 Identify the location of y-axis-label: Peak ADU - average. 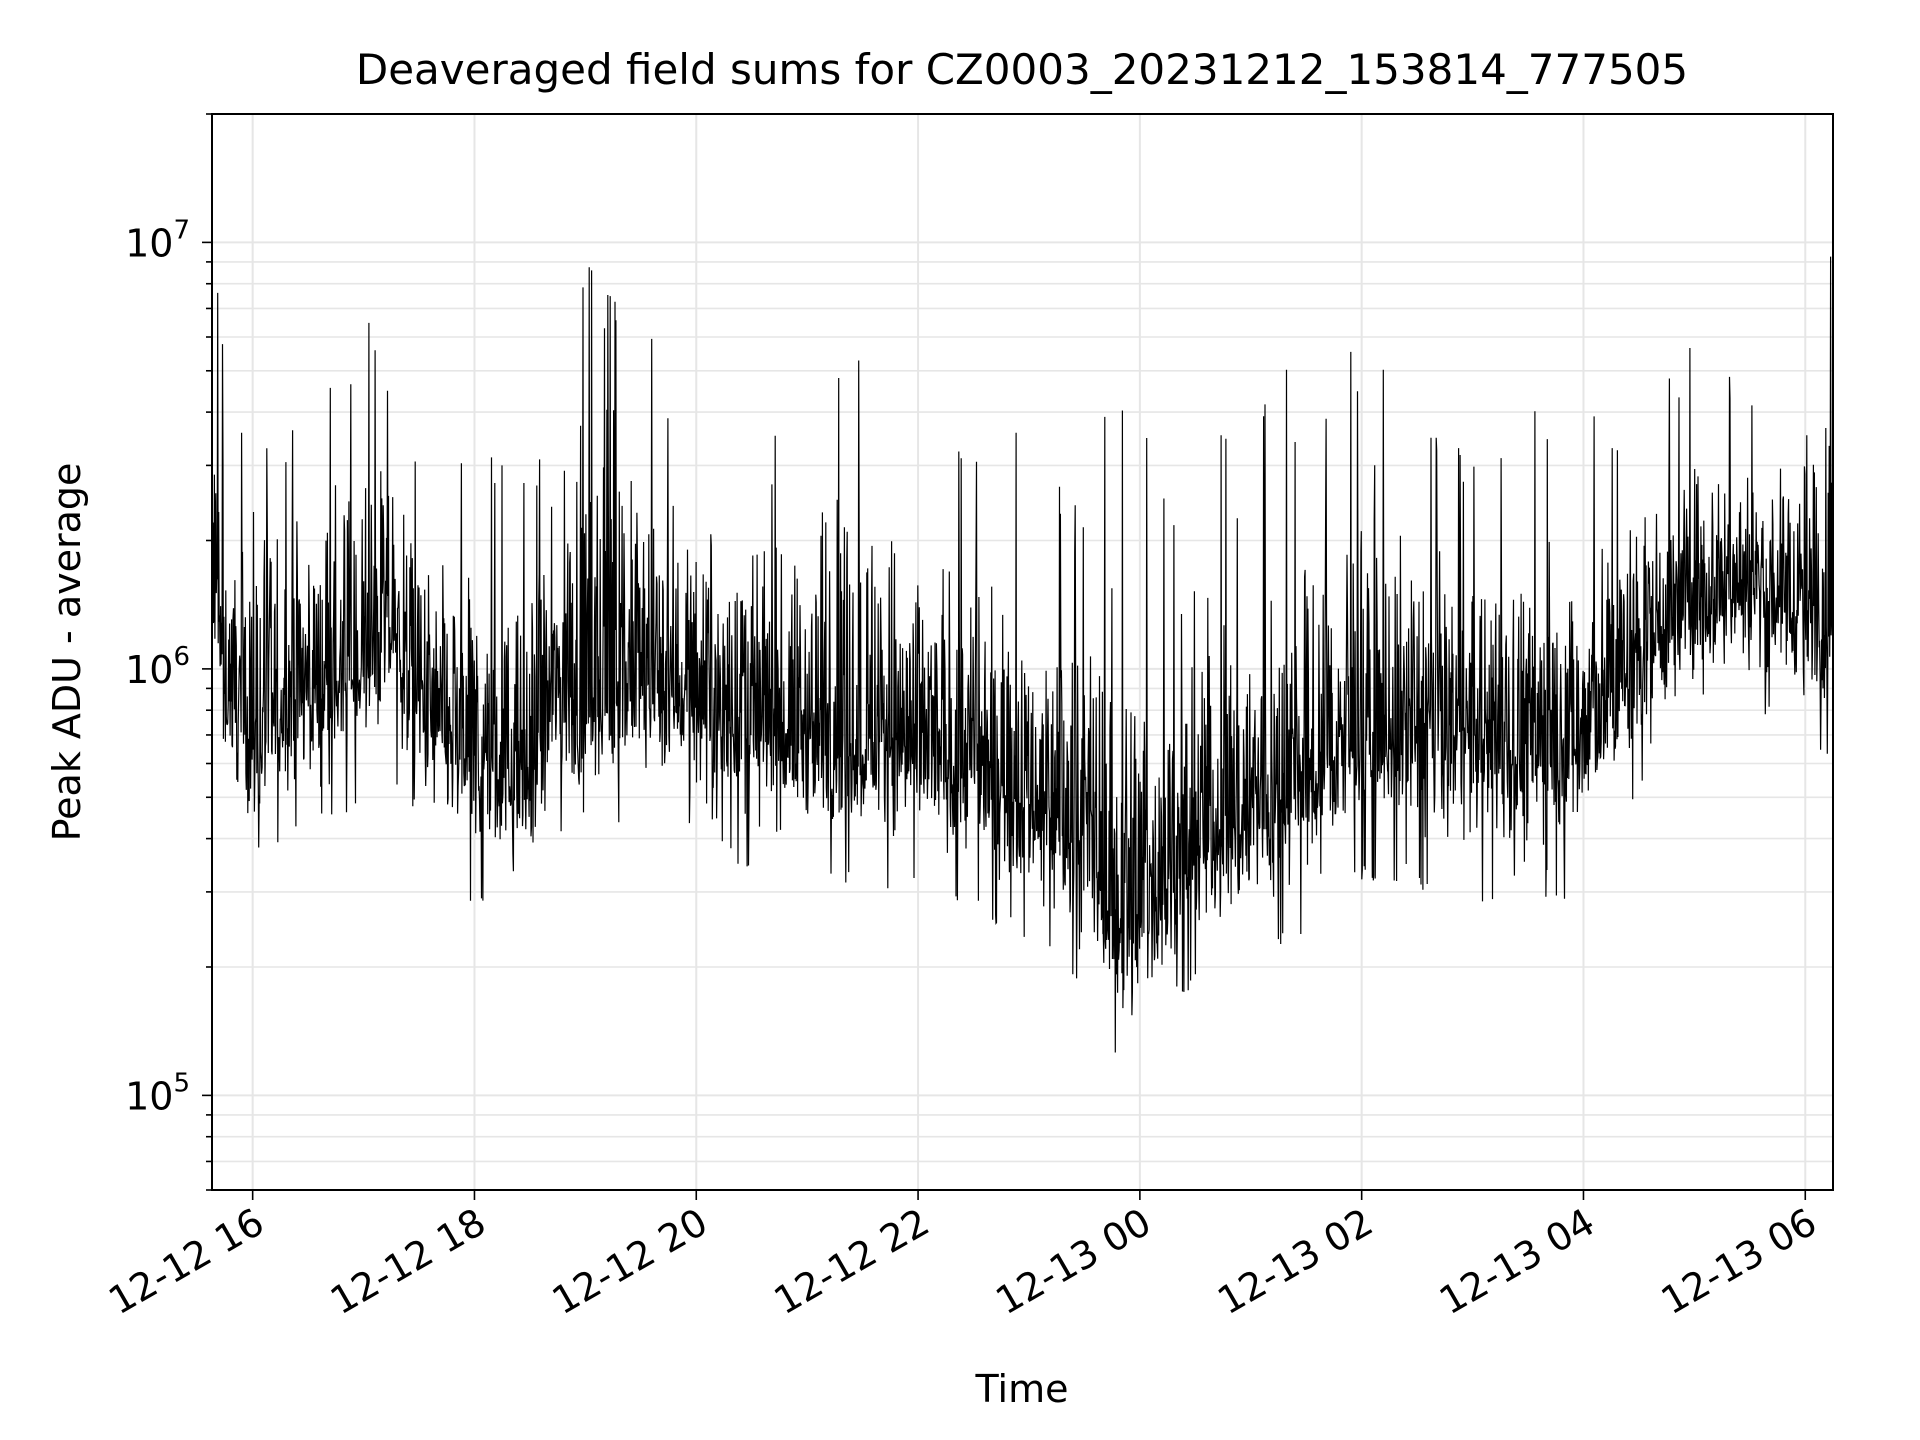
(67, 652).